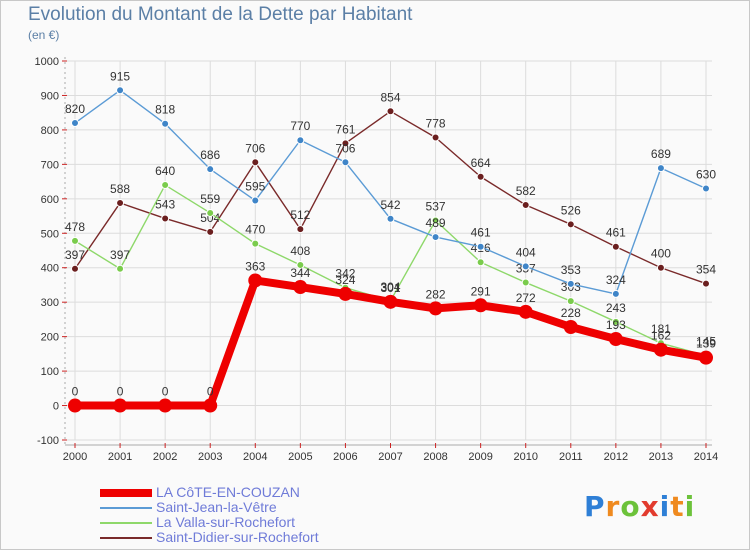 This screenshot has width=750, height=550. Describe the element at coordinates (50, 269) in the screenshot. I see `y-tick-label: 400` at that location.